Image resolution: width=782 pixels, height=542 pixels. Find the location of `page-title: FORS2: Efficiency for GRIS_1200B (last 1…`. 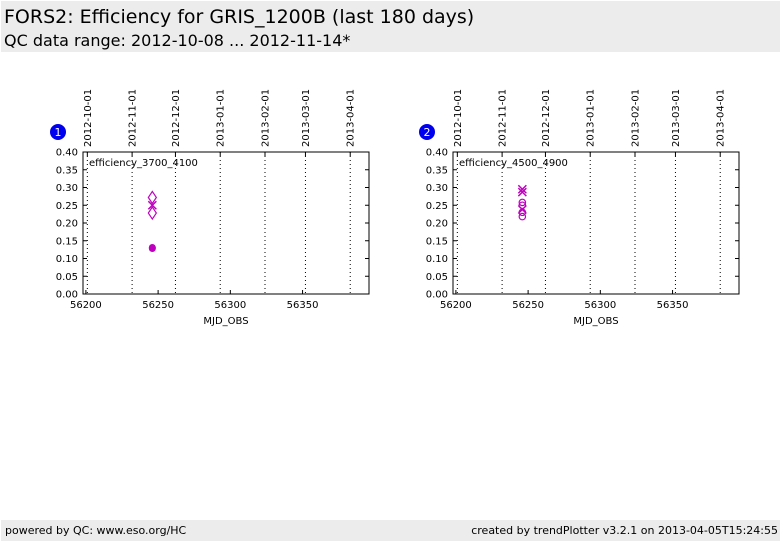

page-title: FORS2: Efficiency for GRIS_1200B (last 1… is located at coordinates (239, 17).